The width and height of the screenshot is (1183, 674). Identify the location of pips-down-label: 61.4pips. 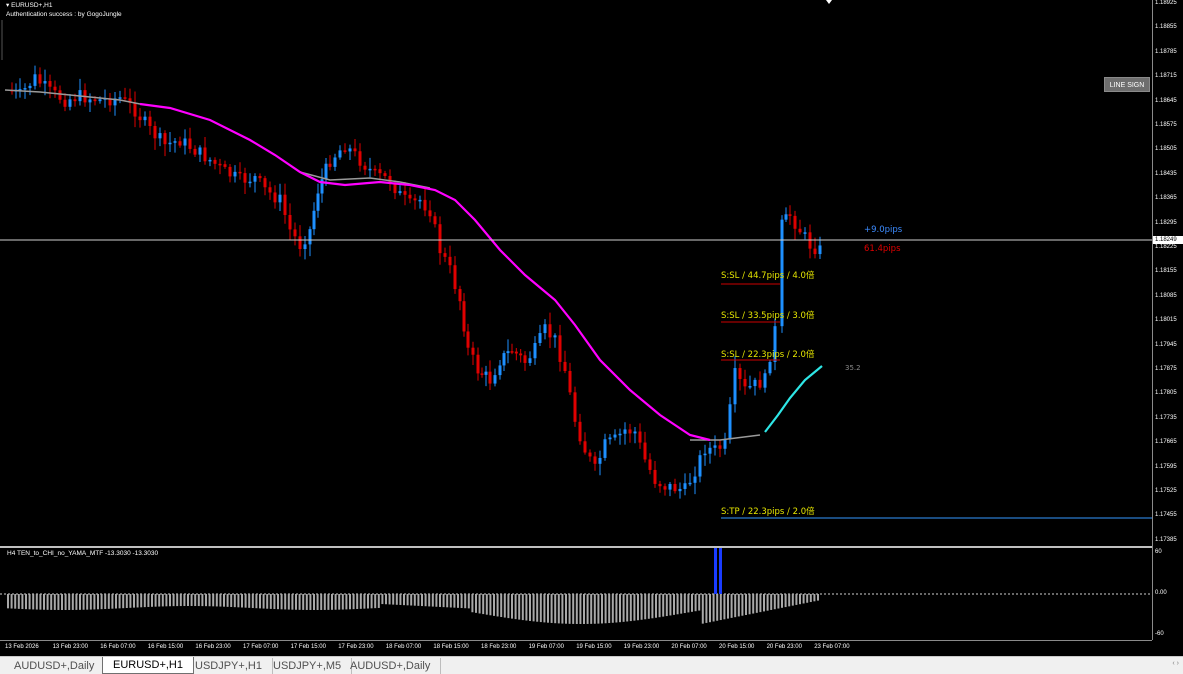
(882, 249).